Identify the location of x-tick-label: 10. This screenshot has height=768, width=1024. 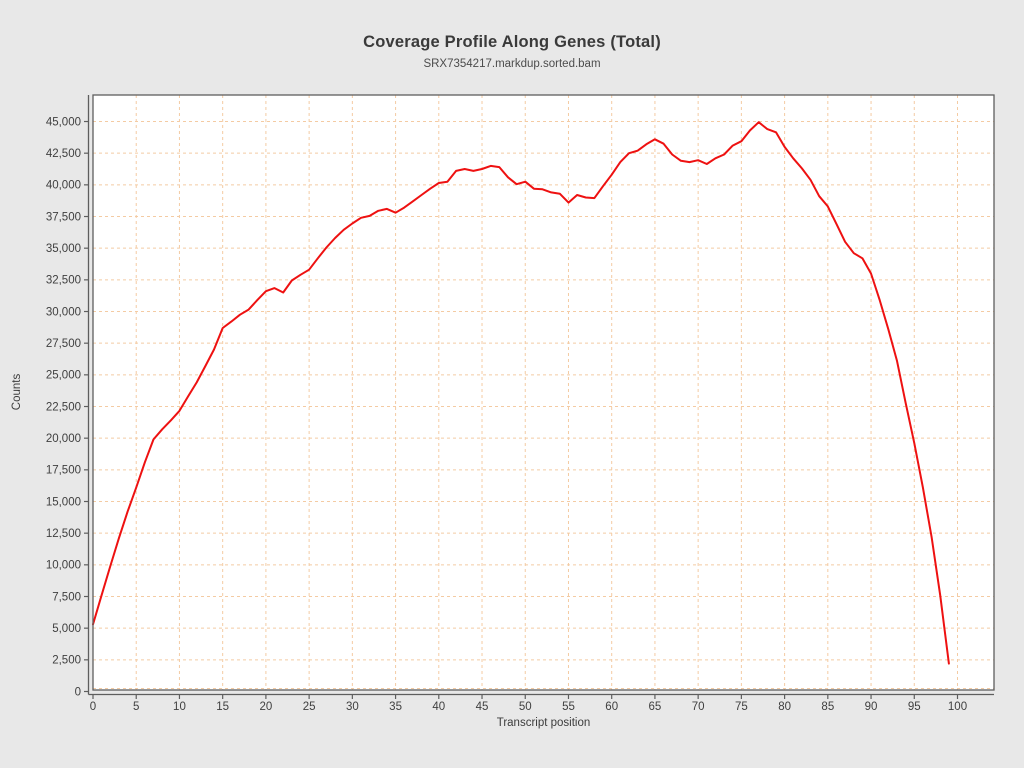
(179, 707).